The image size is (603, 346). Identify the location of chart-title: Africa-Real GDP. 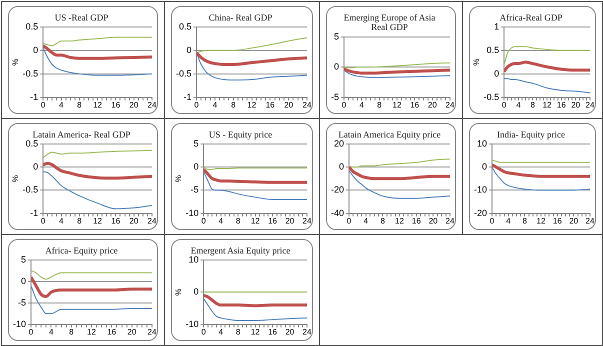
(531, 17).